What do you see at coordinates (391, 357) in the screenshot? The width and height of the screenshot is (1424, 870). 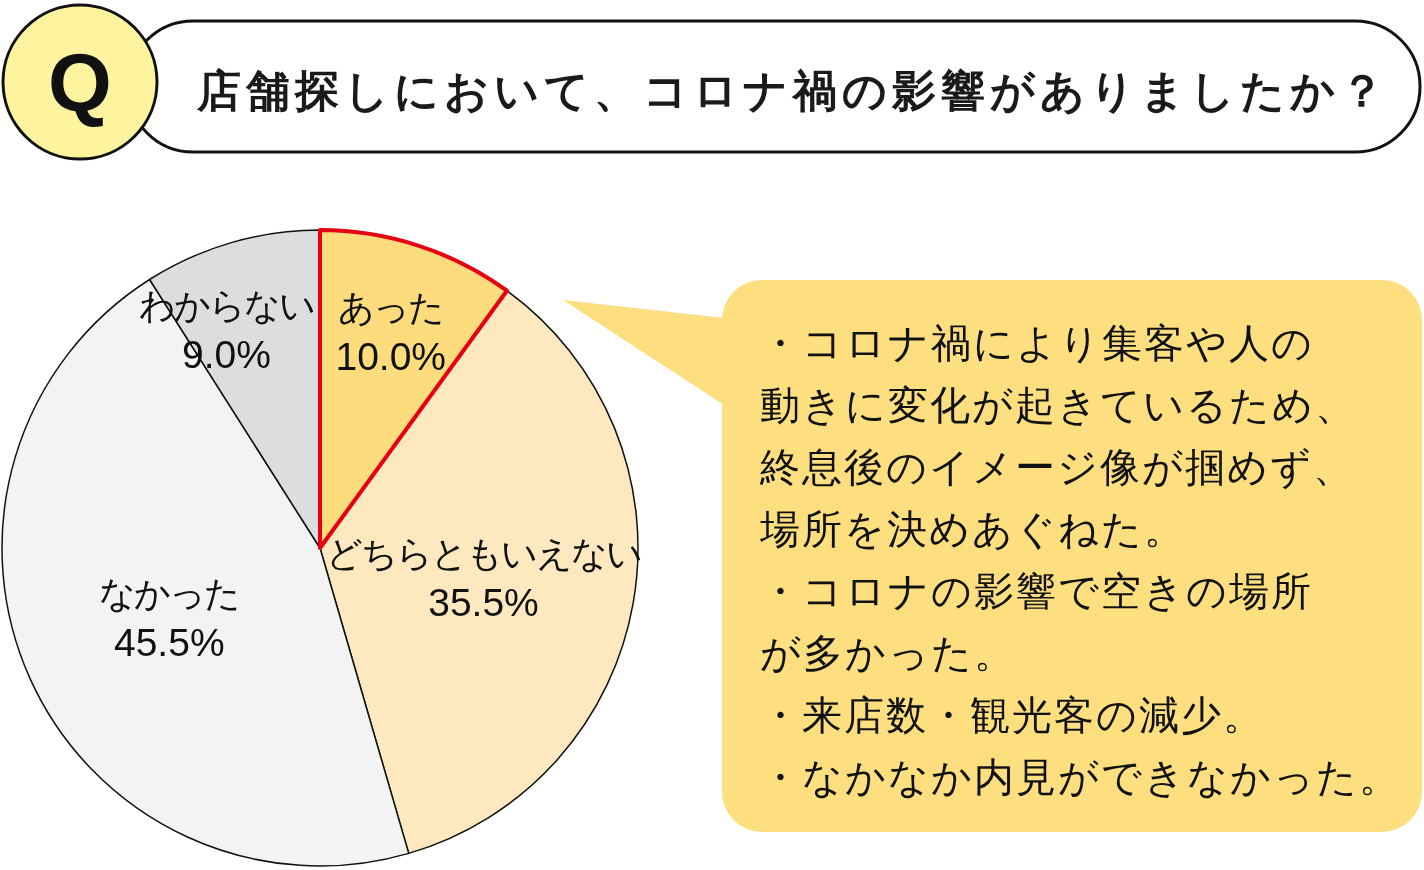 I see `data-label: 10.0%` at bounding box center [391, 357].